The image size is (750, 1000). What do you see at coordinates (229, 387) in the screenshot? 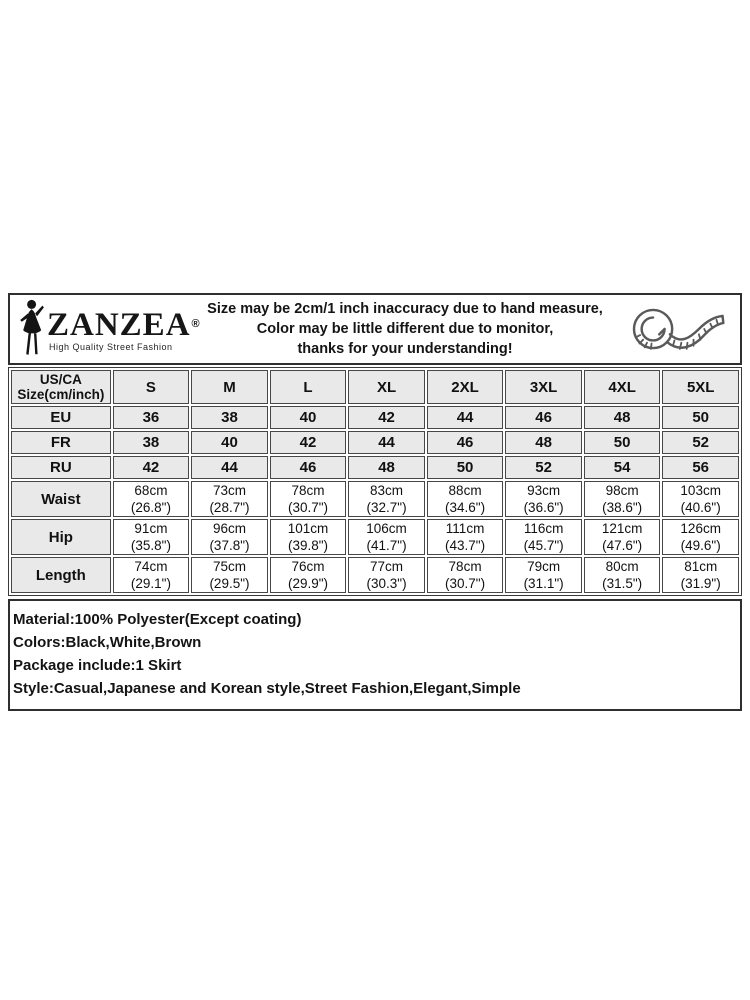
I see `column-header-cell: M` at bounding box center [229, 387].